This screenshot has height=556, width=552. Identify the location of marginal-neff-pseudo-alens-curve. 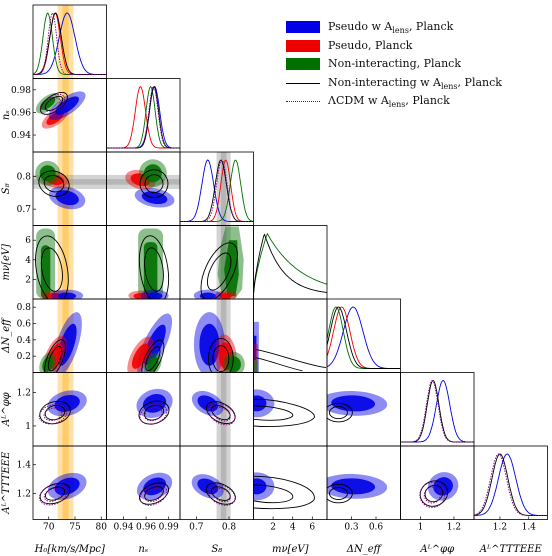
(364, 337).